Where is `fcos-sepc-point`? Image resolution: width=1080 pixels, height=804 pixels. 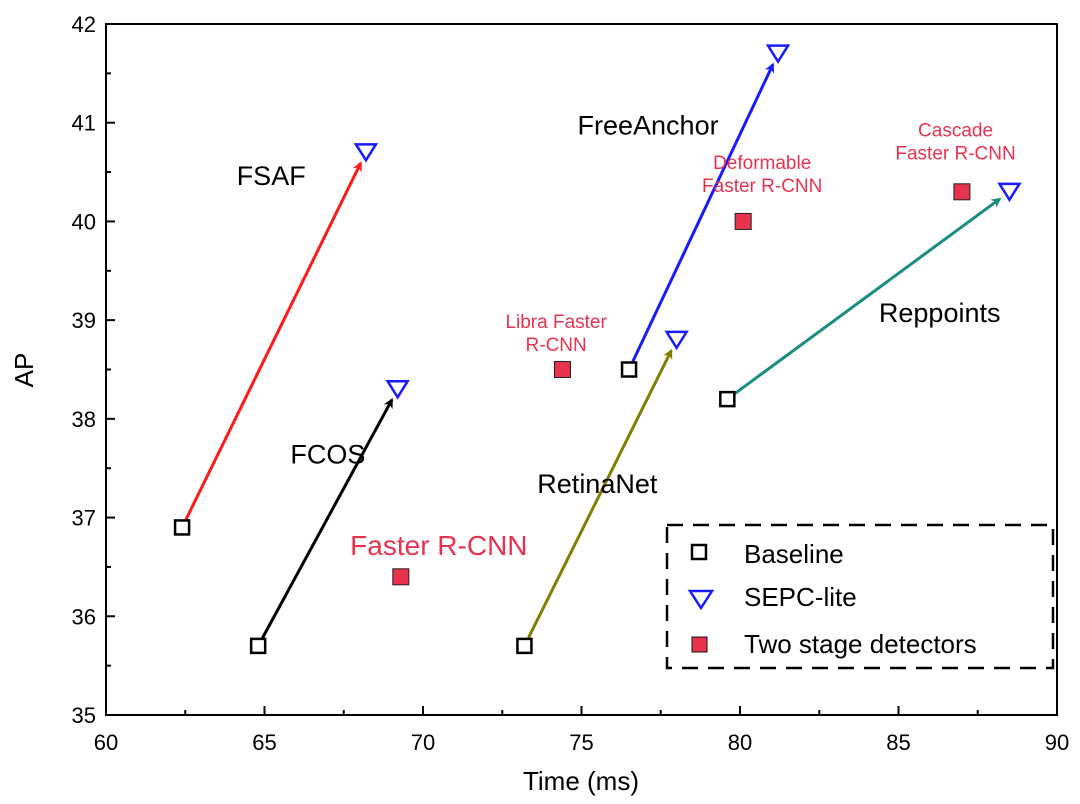
fcos-sepc-point is located at coordinates (397, 389).